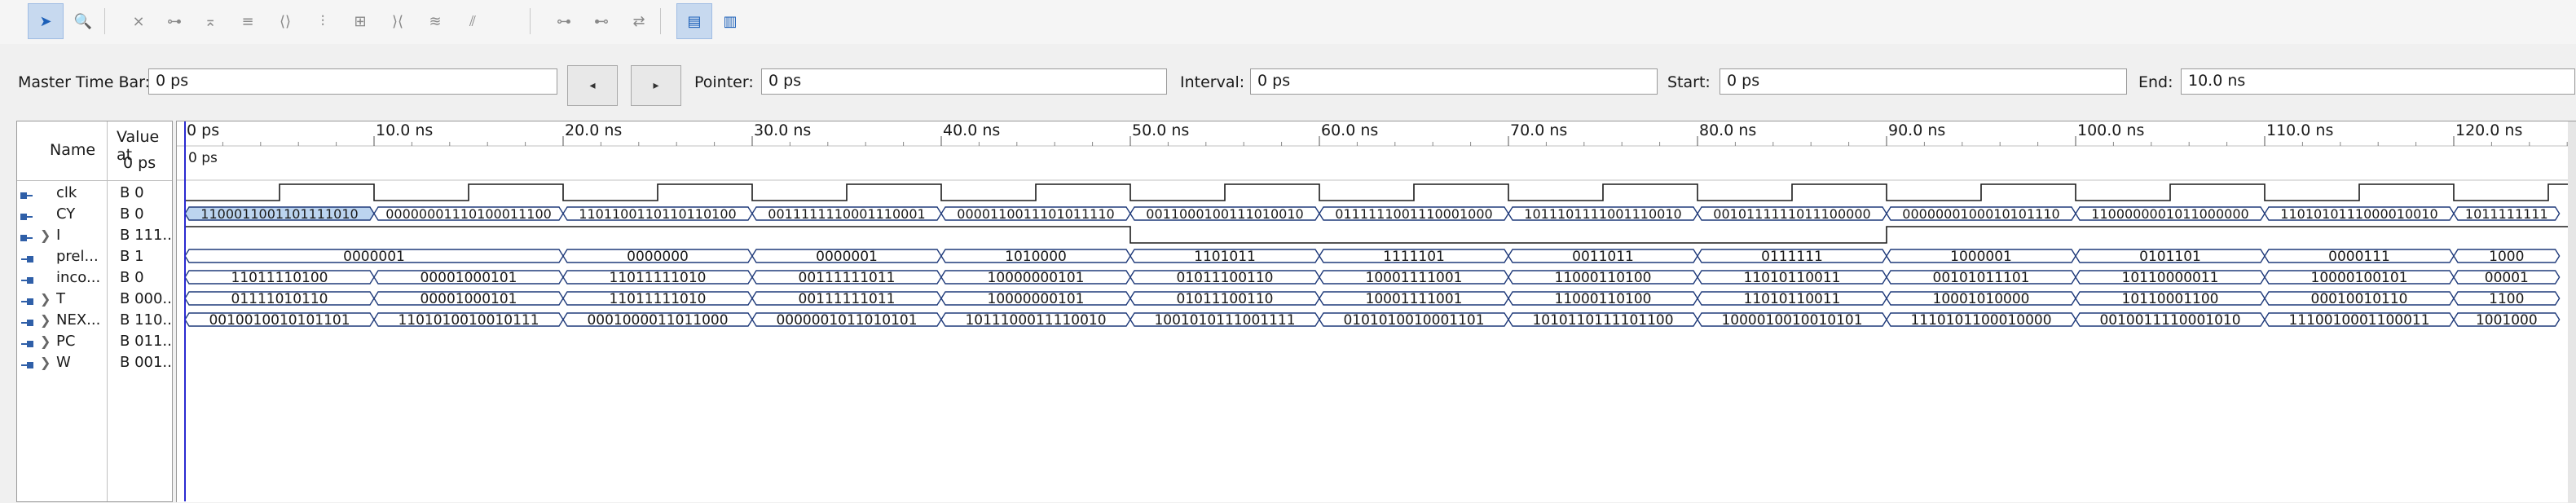 The image size is (2576, 503). I want to click on random-value-button: ⊞, so click(360, 21).